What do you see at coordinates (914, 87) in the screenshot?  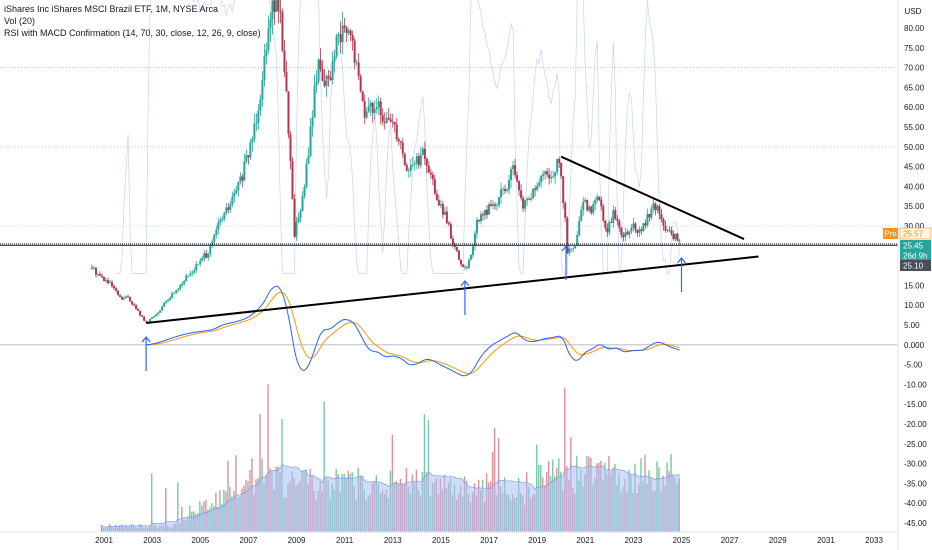 I see `y-tick-label: 65.00` at bounding box center [914, 87].